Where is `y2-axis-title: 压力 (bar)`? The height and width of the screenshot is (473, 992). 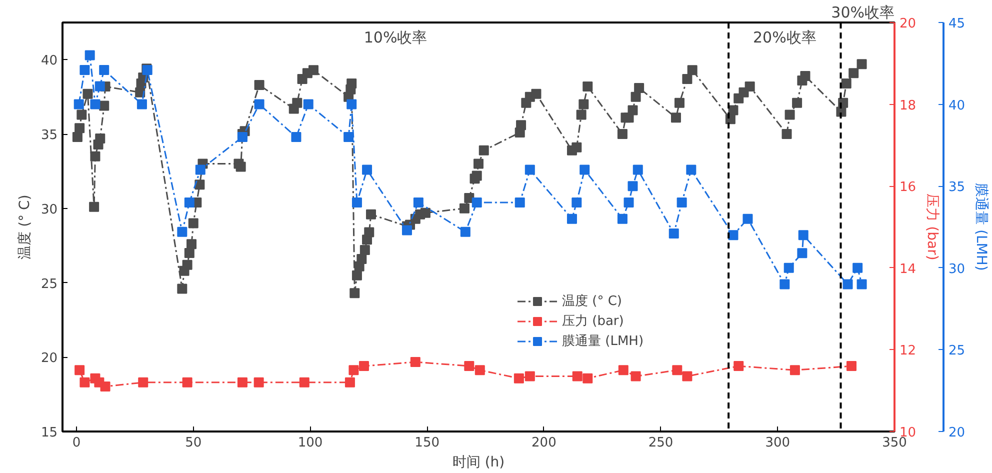
y2-axis-title: 压力 (bar) is located at coordinates (932, 227).